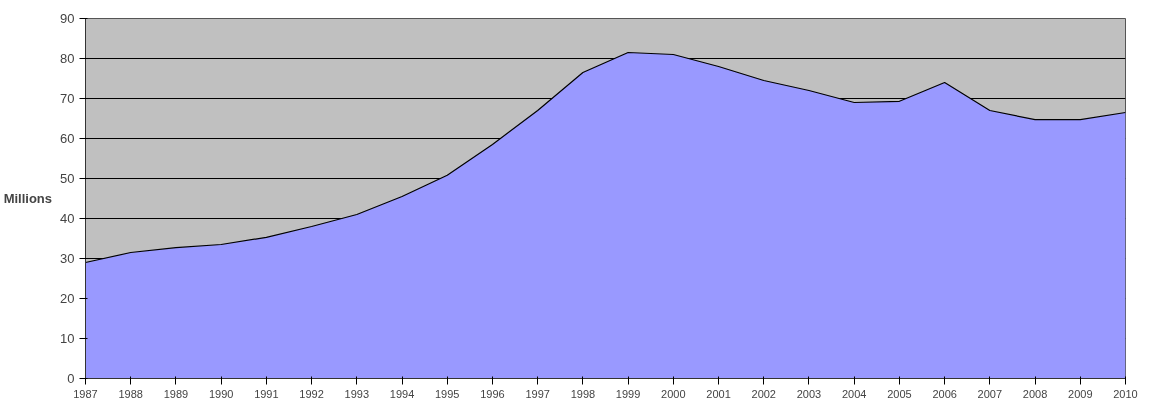 The image size is (1155, 404). Describe the element at coordinates (944, 393) in the screenshot. I see `x-tick-label: 2006` at that location.